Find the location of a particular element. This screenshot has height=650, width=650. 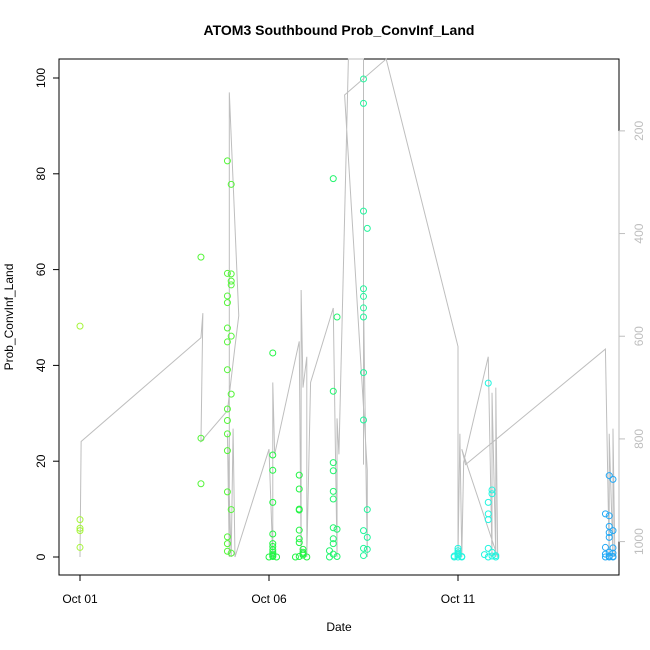

y-tick-label: 0 is located at coordinates (41, 556).